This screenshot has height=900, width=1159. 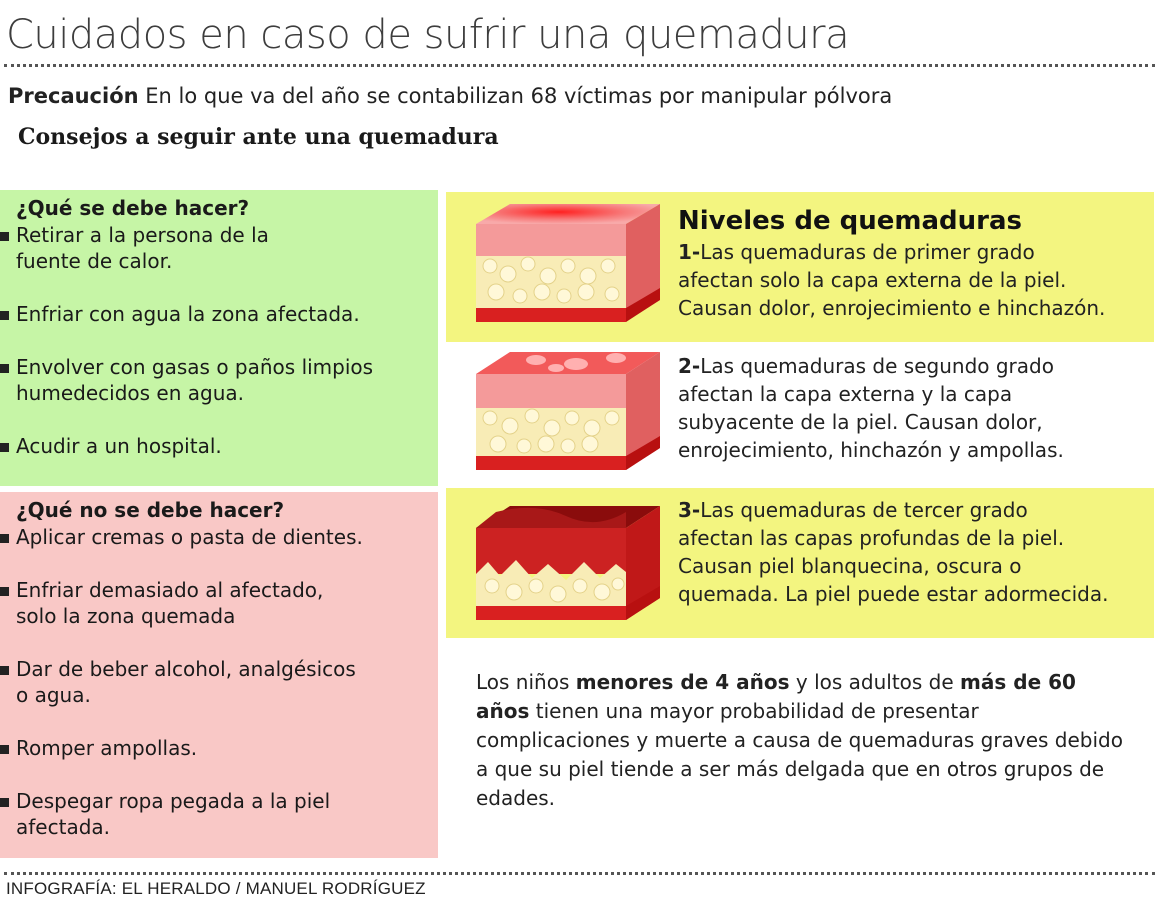 What do you see at coordinates (150, 510) in the screenshot?
I see `dont-heading: ¿Qué no se debe hacer?` at bounding box center [150, 510].